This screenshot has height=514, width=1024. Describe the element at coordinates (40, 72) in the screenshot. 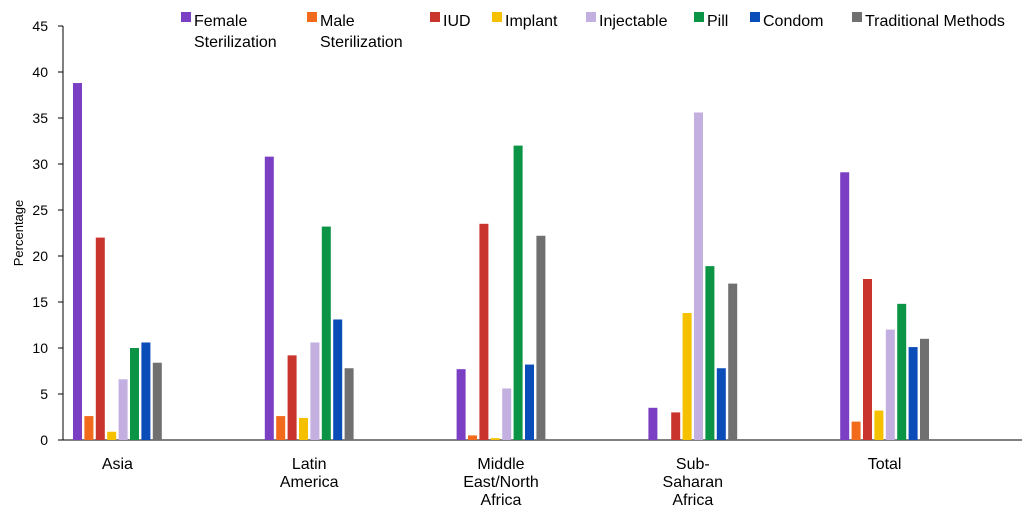

I see `y-tick-label: 40` at that location.